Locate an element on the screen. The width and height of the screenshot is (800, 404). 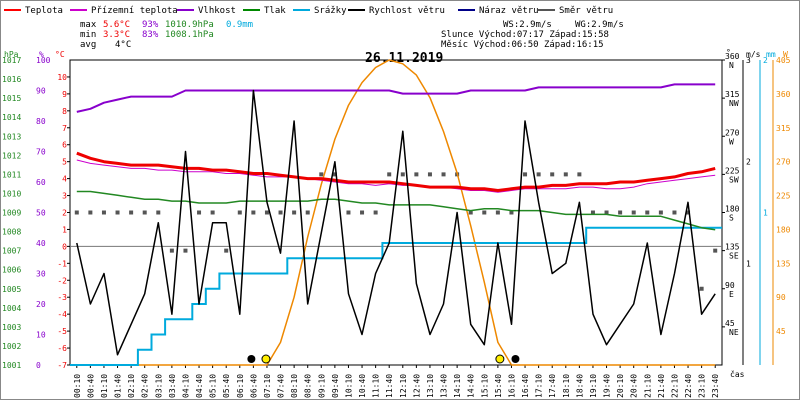
tick-time: 17:10 is located at coordinates (539, 386).